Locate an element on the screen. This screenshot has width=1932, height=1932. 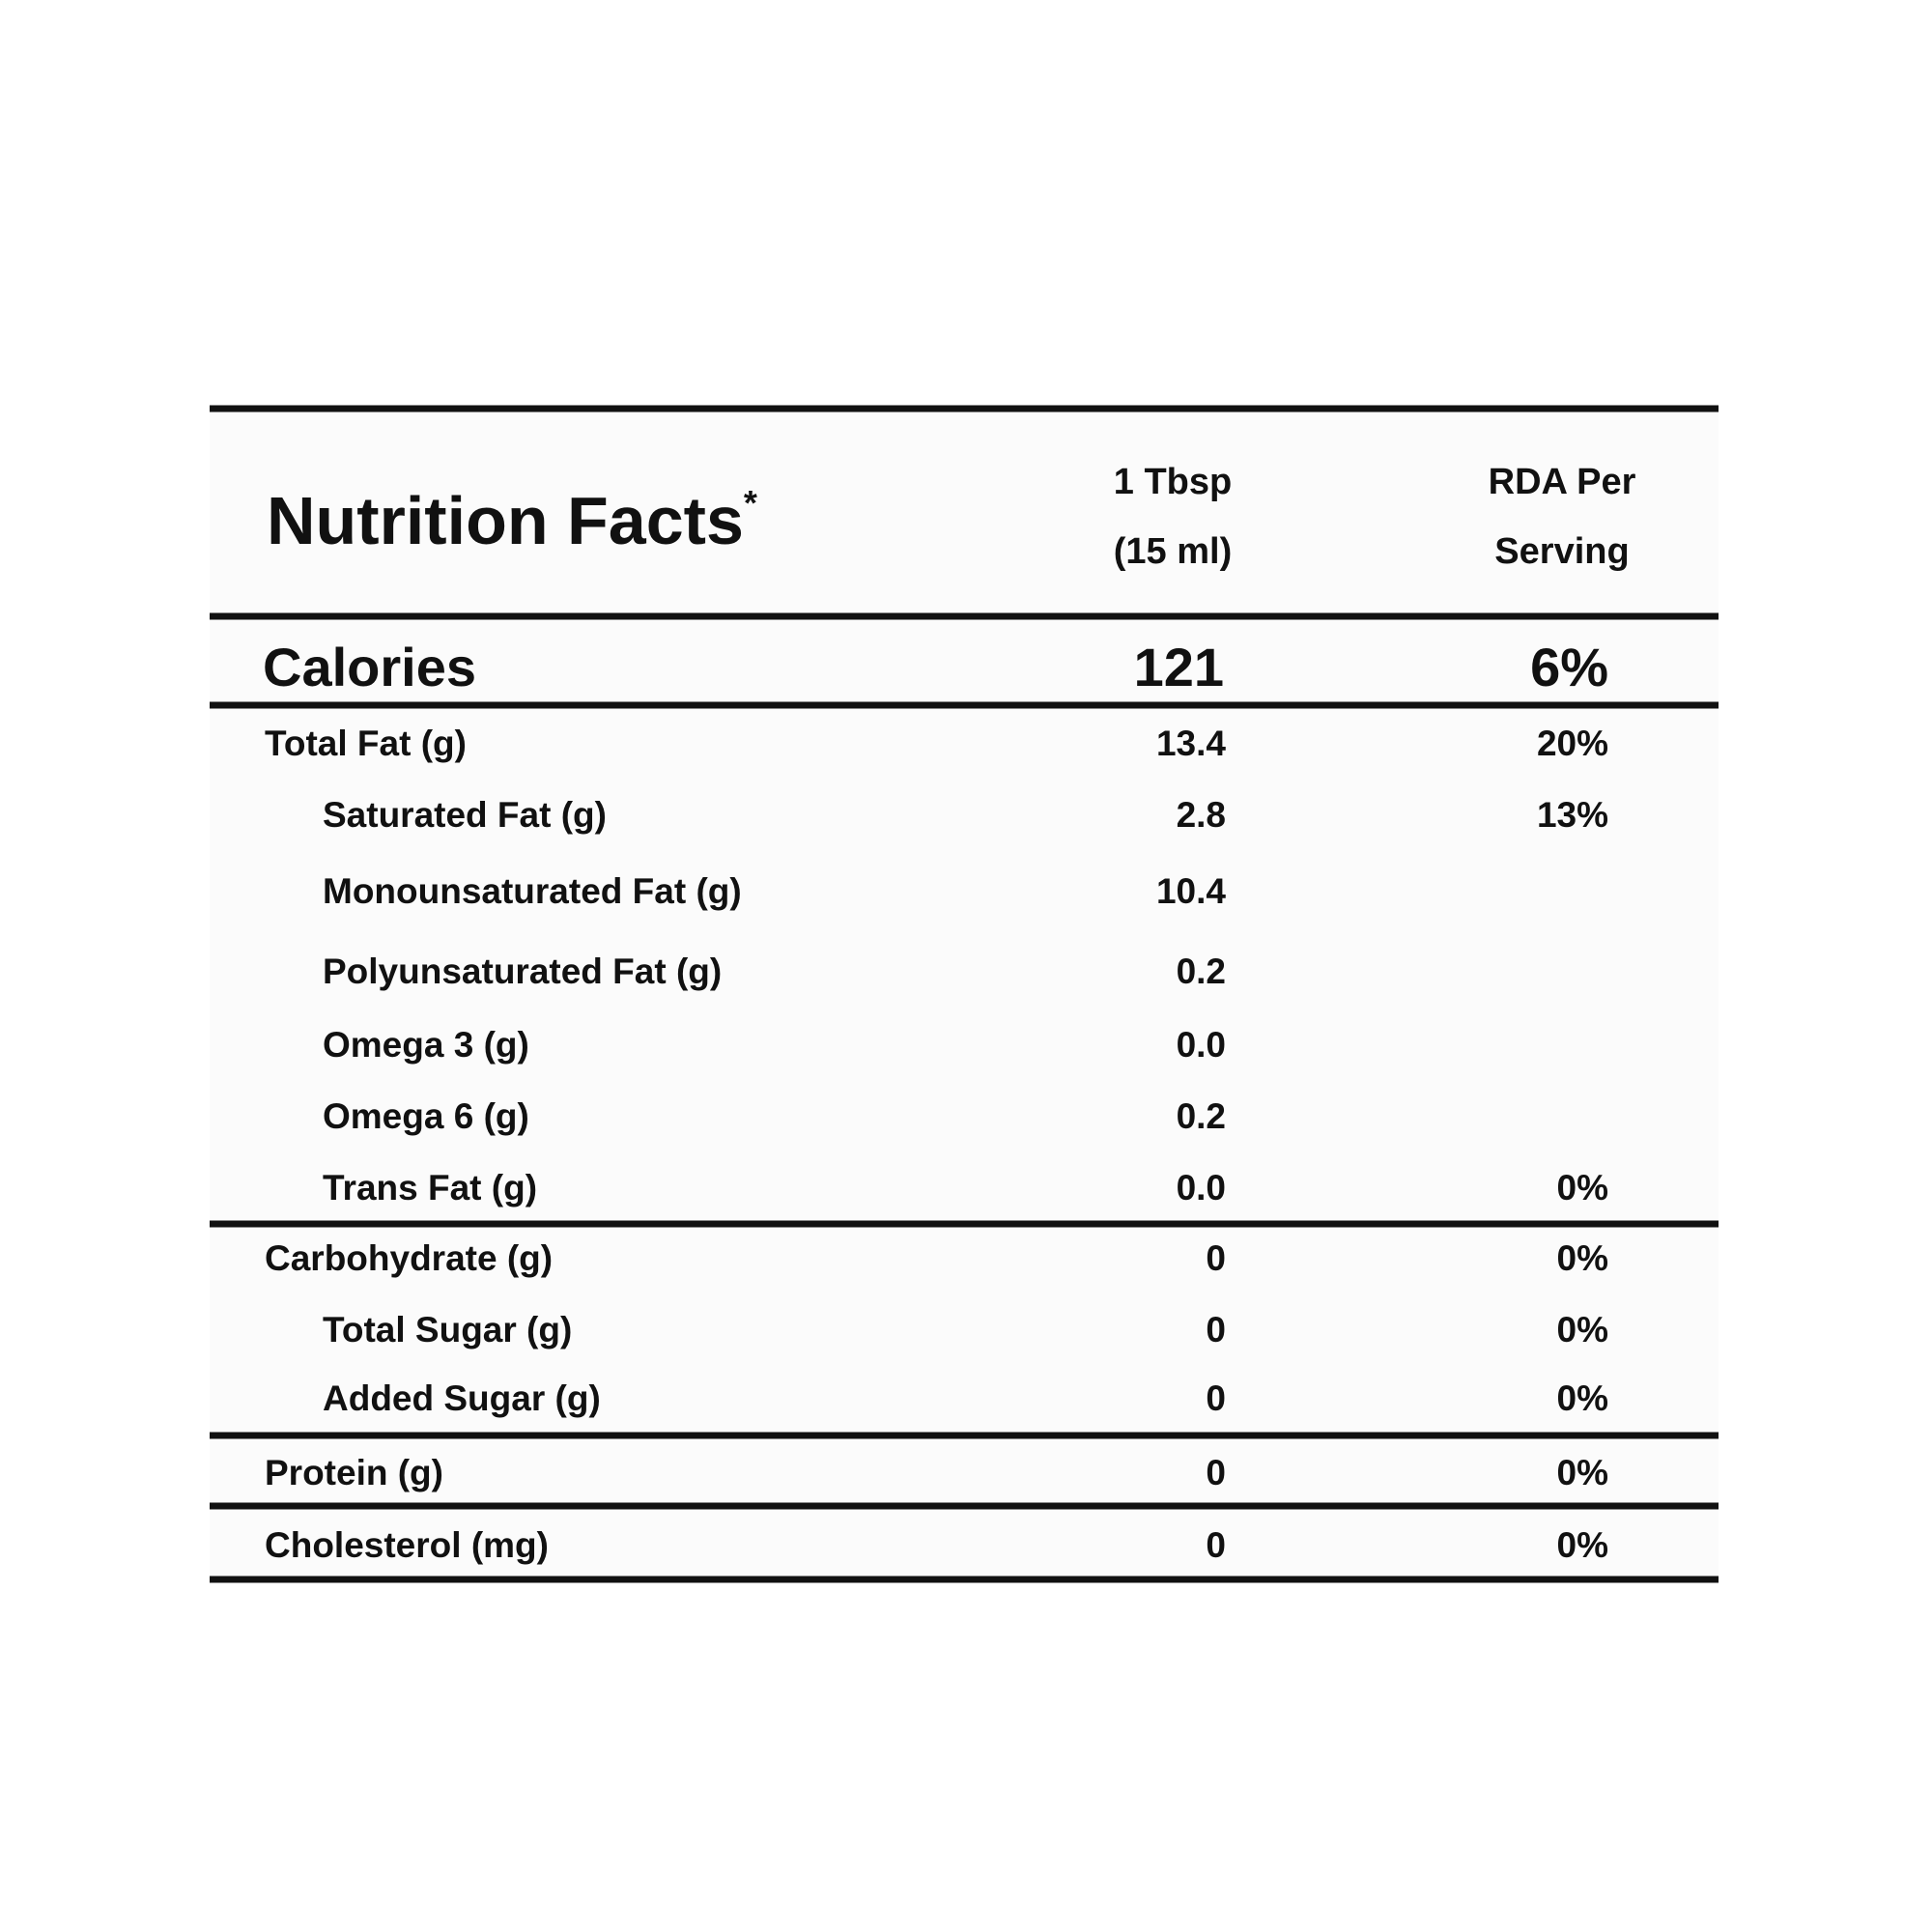
row-label: Omega 6 (g) is located at coordinates (426, 1116).